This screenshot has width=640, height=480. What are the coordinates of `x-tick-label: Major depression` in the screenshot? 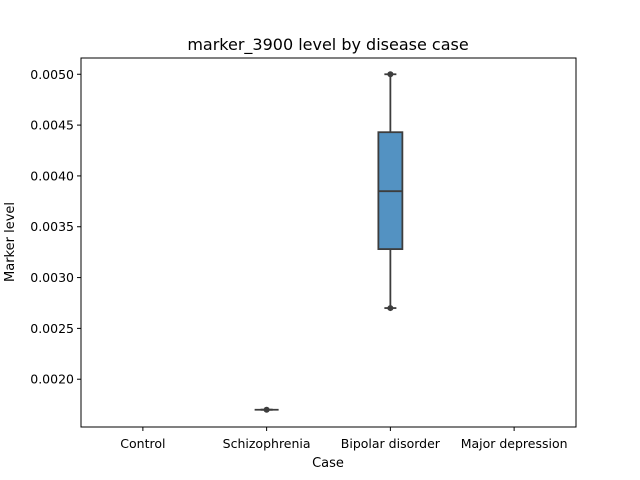 It's located at (514, 443).